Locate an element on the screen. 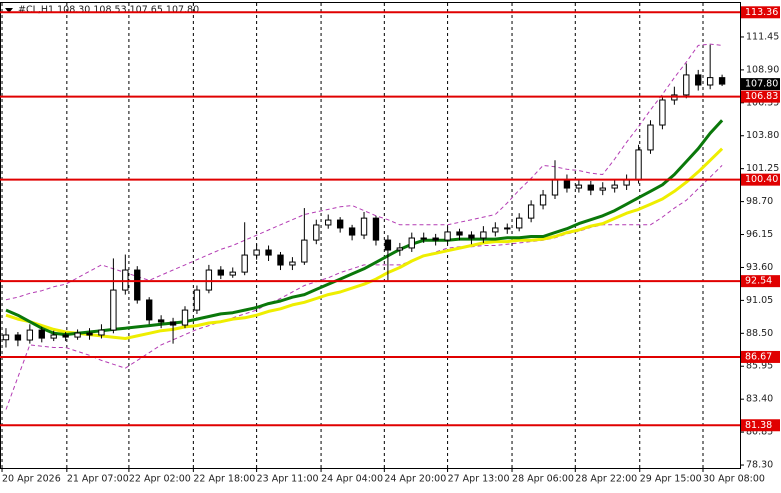 This screenshot has height=493, width=781. x-tick-label: 22 Apr 18:00 is located at coordinates (224, 479).